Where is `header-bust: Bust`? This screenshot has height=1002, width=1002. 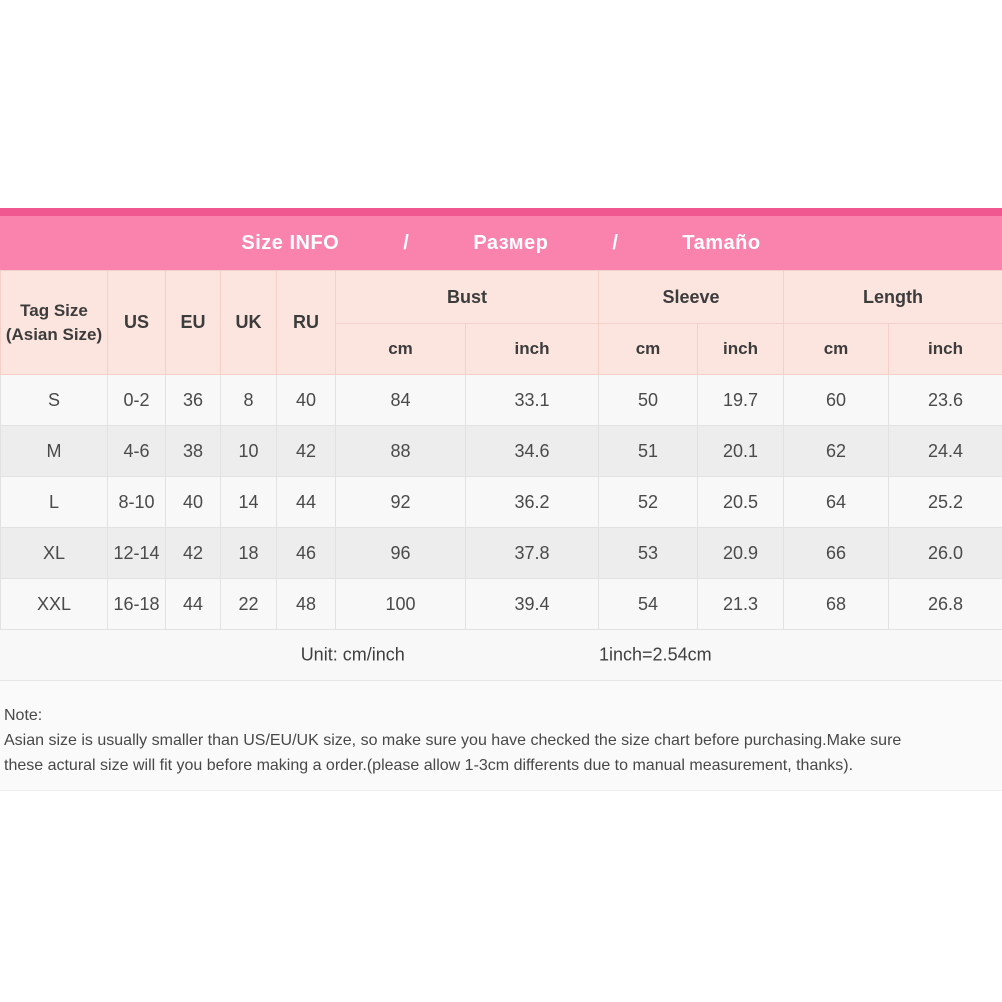
header-bust: Bust is located at coordinates (467, 297).